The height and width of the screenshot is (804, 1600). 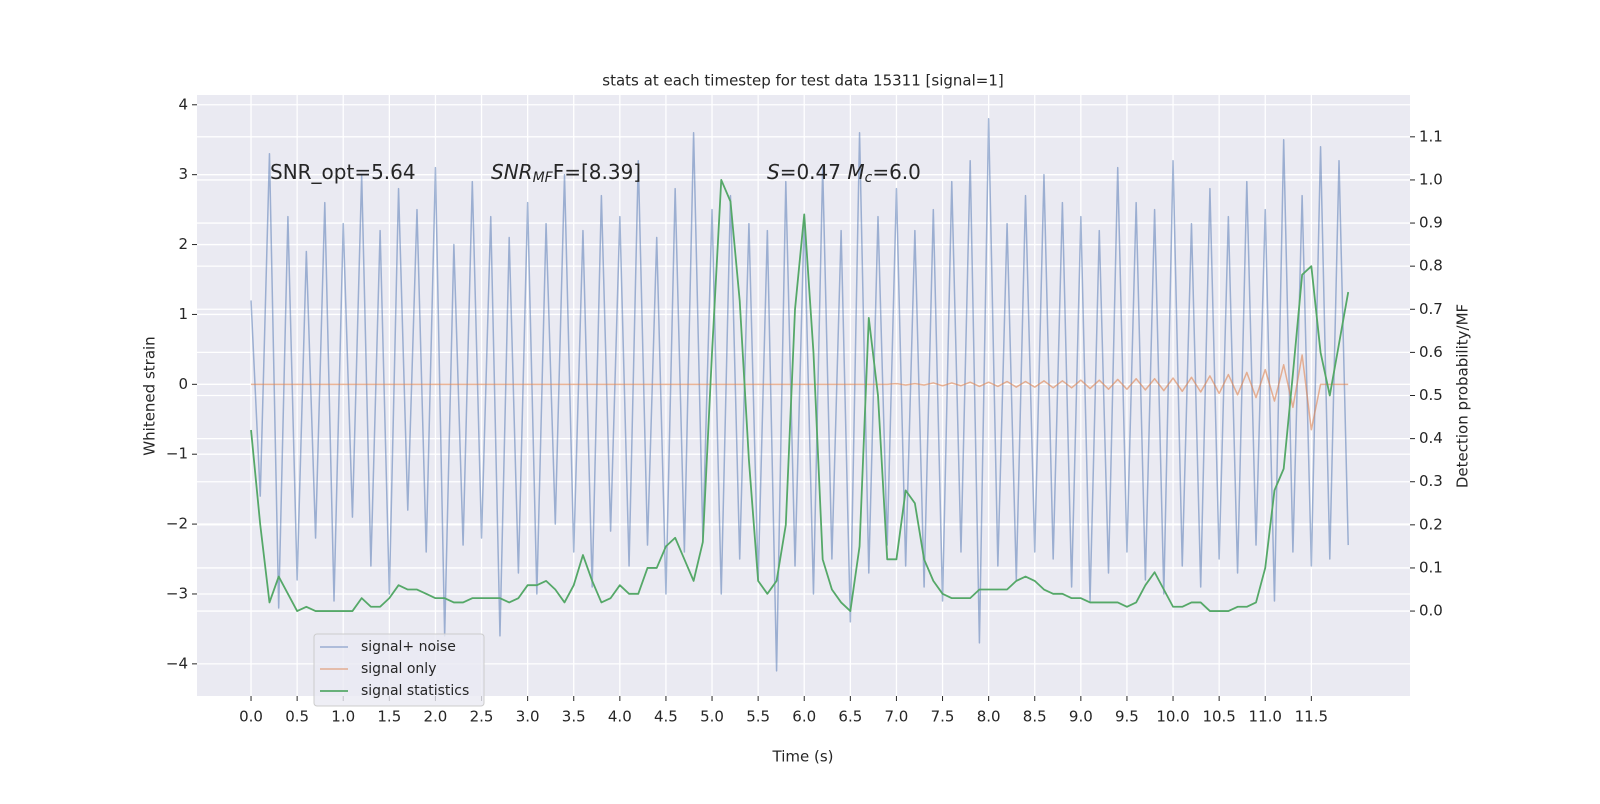 What do you see at coordinates (1035, 717) in the screenshot?
I see `x-tick-label: 8.5` at bounding box center [1035, 717].